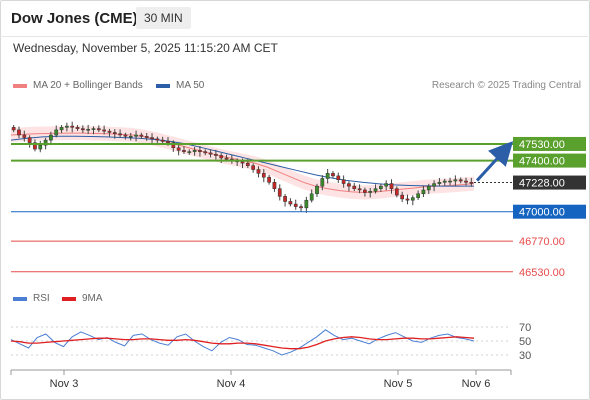 The image size is (590, 400). Describe the element at coordinates (398, 384) in the screenshot. I see `time-tick-label: Nov 5` at that location.